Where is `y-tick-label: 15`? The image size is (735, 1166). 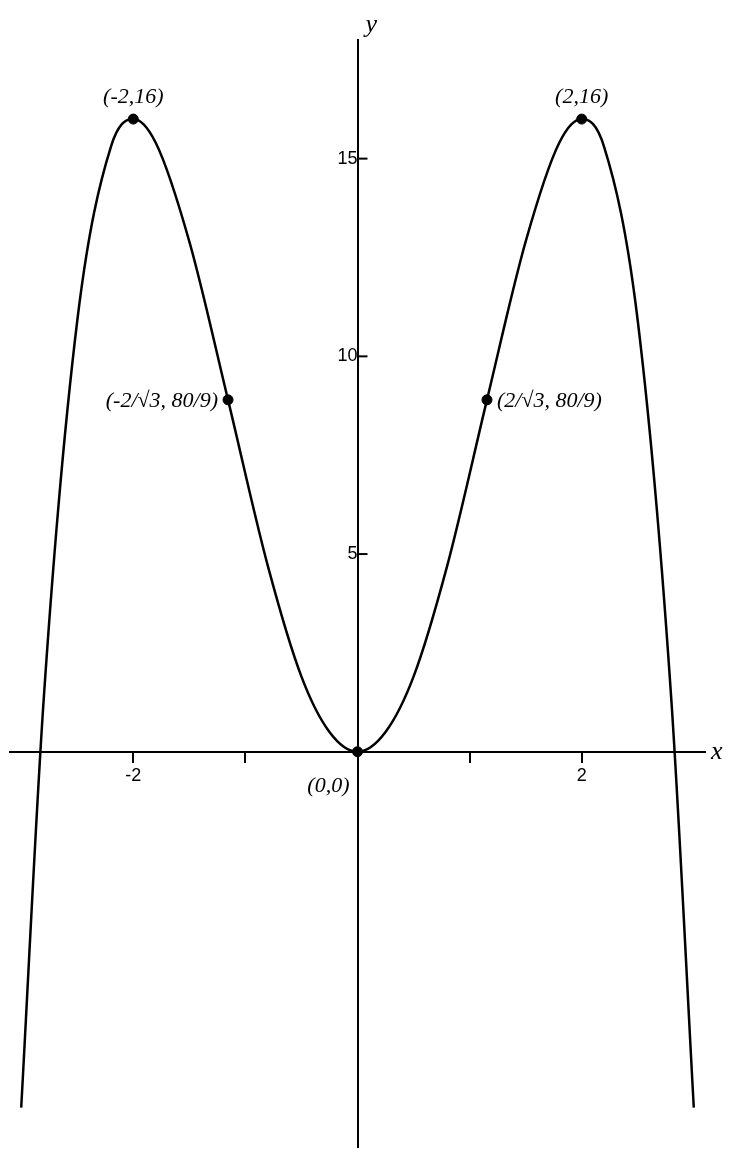 y-tick-label: 15 is located at coordinates (347, 157).